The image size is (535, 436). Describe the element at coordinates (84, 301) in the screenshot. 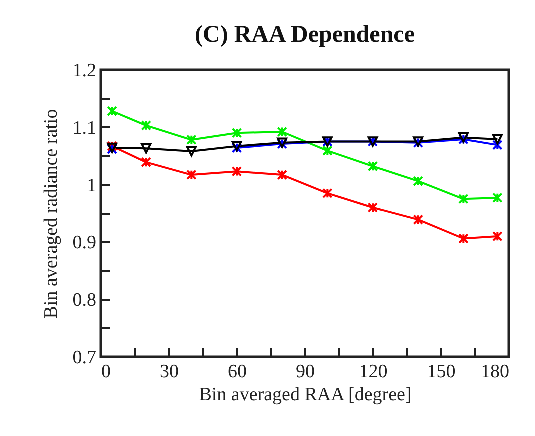

I see `y-tick-label: 0.8` at that location.